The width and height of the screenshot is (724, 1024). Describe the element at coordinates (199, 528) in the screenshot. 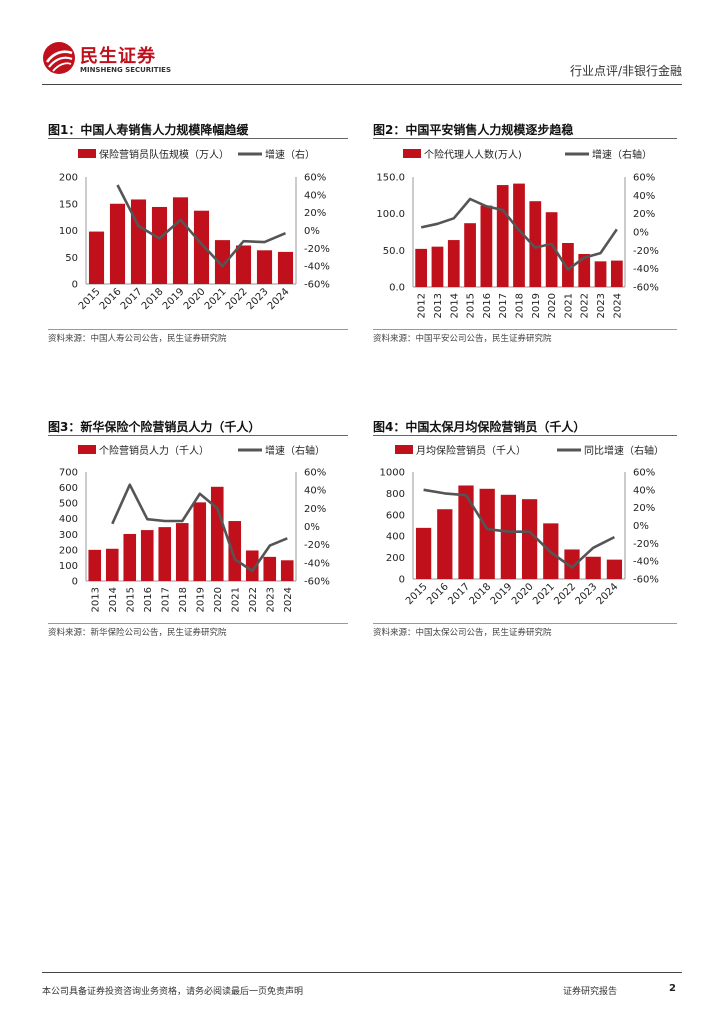

I see `growth-rate-line` at that location.